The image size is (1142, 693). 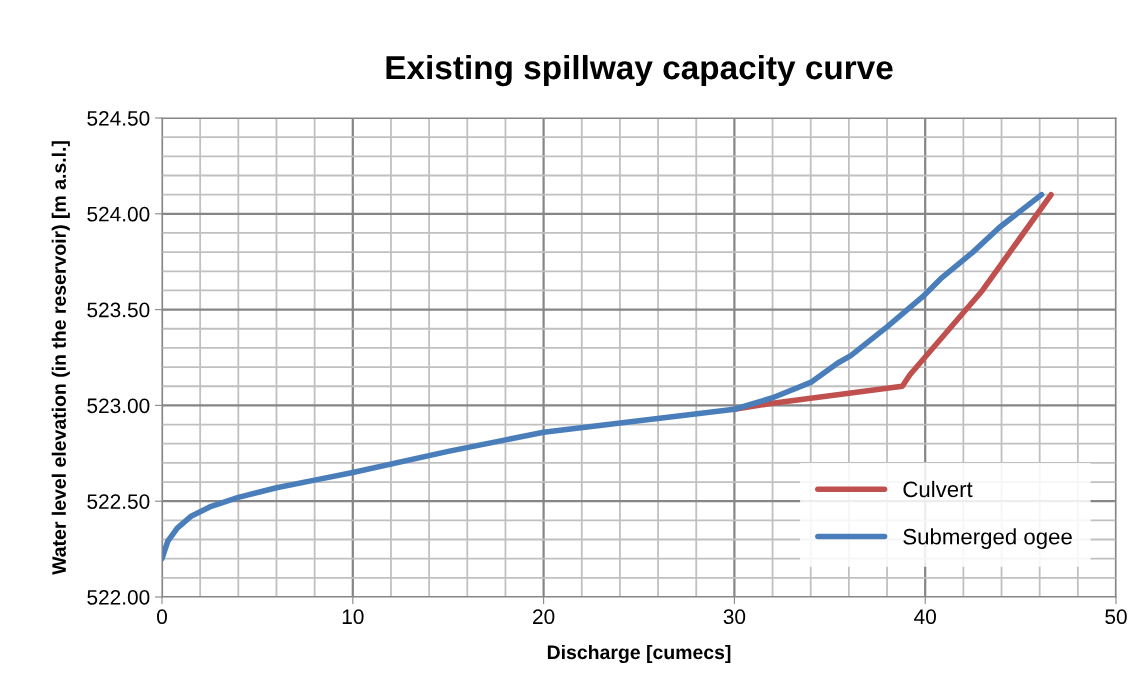 What do you see at coordinates (162, 617) in the screenshot?
I see `x-tick-label: 0` at bounding box center [162, 617].